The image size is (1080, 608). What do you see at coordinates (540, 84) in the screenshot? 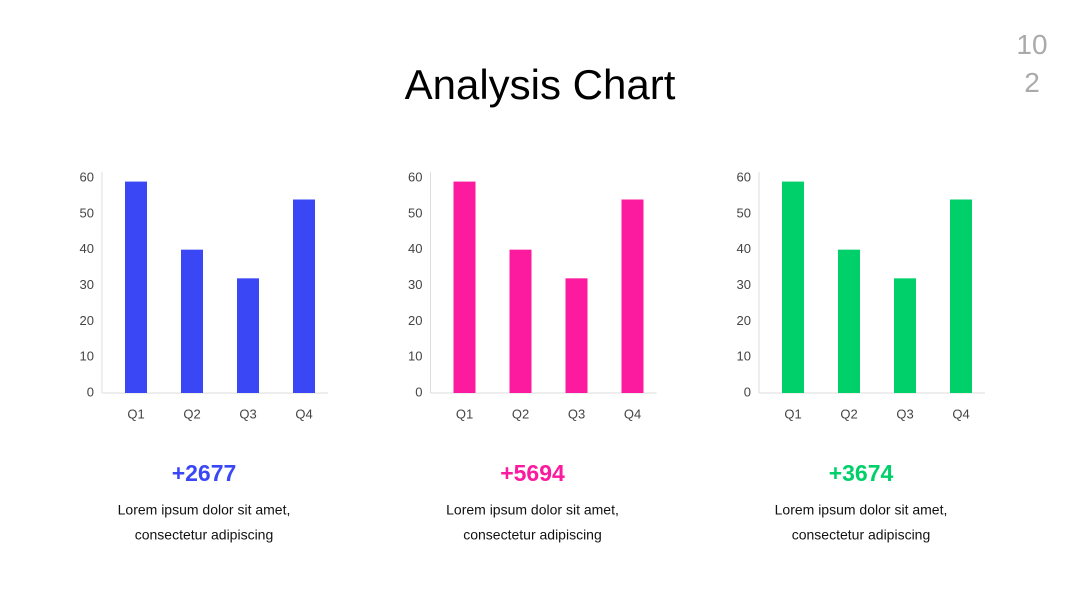
I see `slide-title: Analysis Chart` at bounding box center [540, 84].